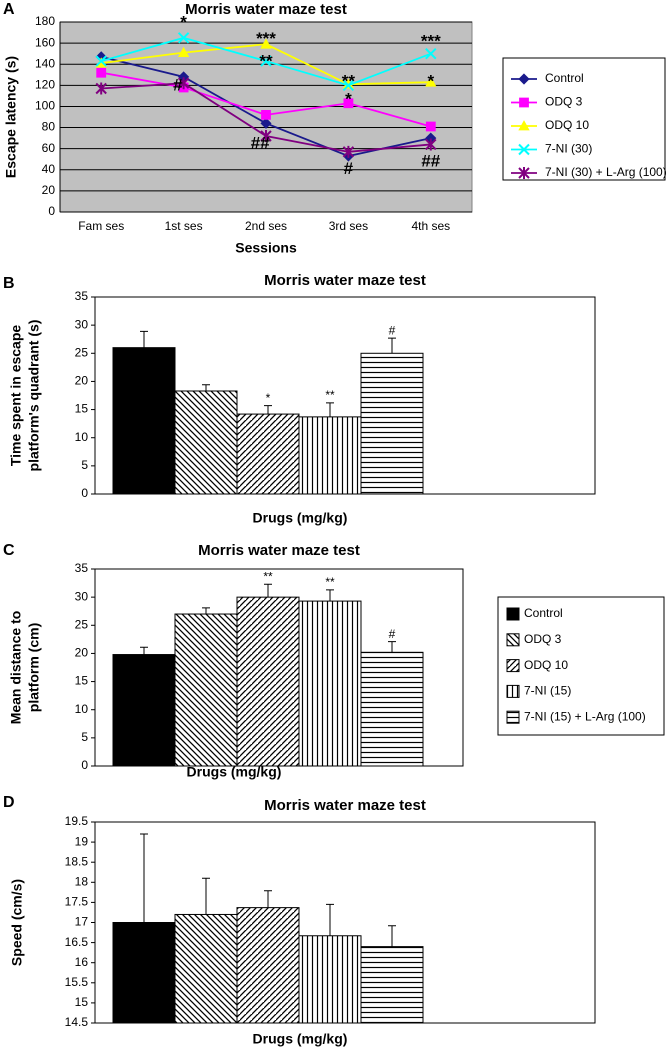 This screenshot has width=671, height=1050. What do you see at coordinates (82, 381) in the screenshot?
I see `y-tick-label: 20` at bounding box center [82, 381].